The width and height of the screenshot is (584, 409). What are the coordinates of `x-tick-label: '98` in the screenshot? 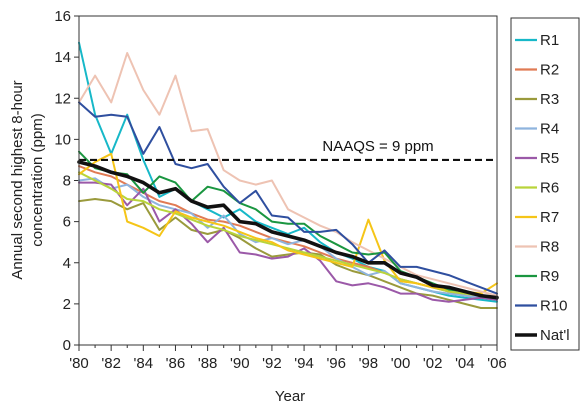 It's located at (369, 363).